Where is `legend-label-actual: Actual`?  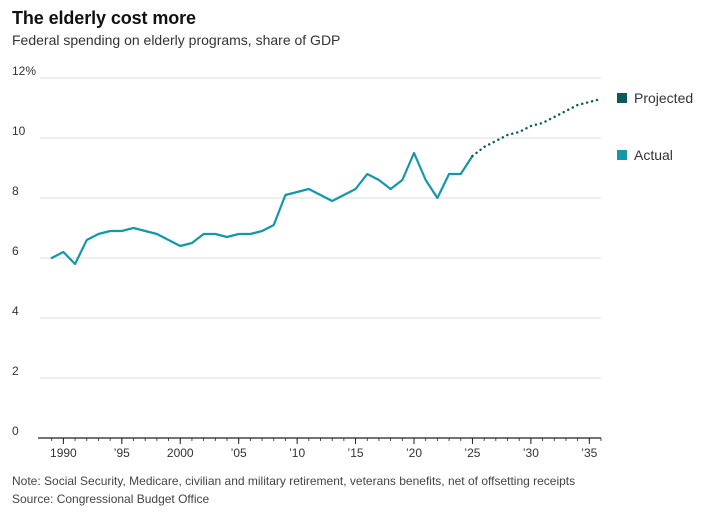 legend-label-actual: Actual is located at coordinates (653, 155).